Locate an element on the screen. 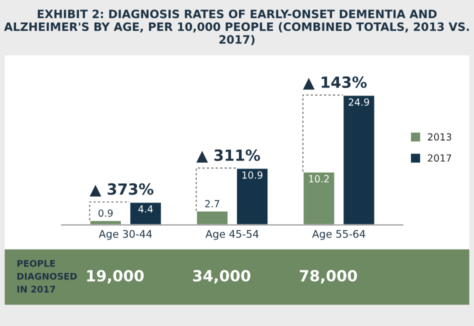 The width and height of the screenshot is (474, 326). data-label: 2.7 is located at coordinates (212, 204).